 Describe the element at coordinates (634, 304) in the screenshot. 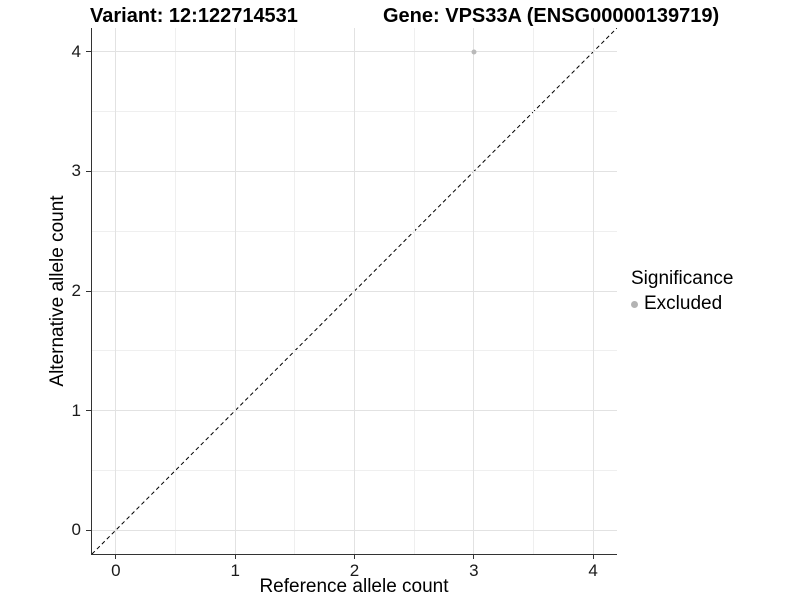

I see `excluded-point-icon` at that location.